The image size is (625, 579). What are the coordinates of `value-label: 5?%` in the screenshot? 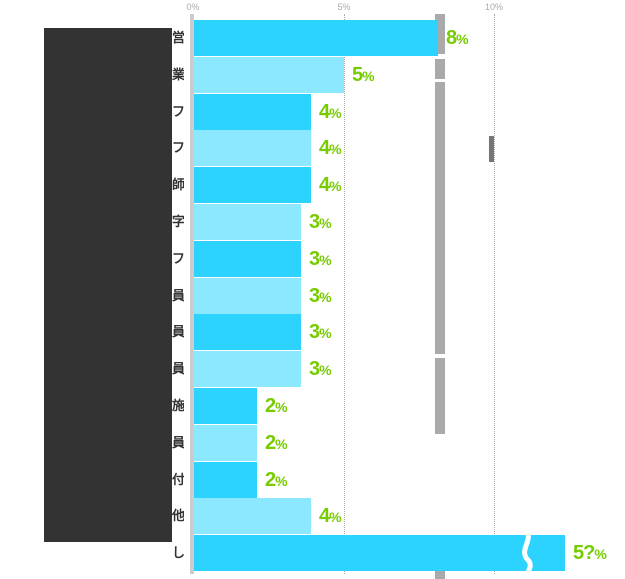 It's located at (590, 553).